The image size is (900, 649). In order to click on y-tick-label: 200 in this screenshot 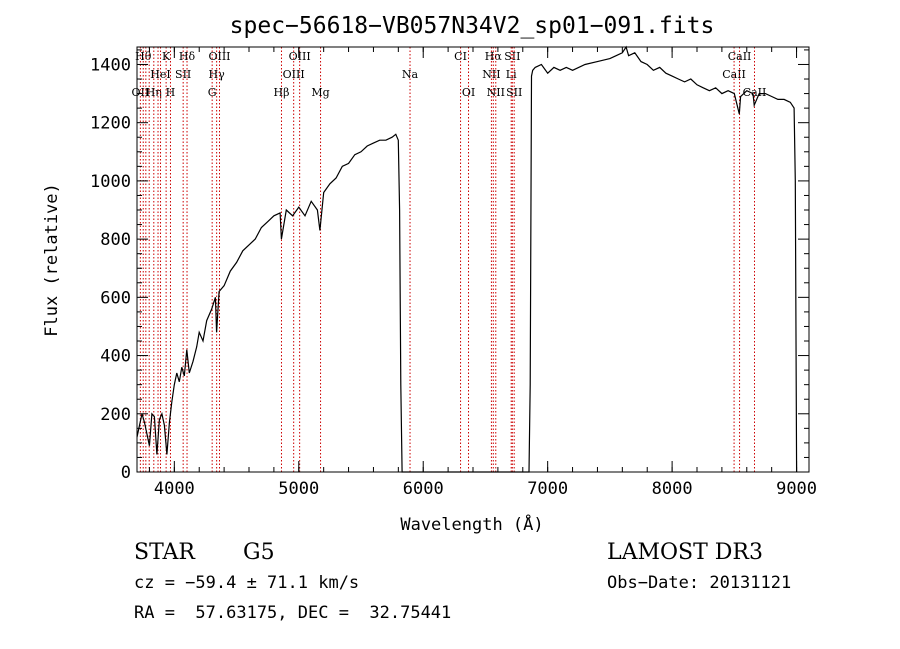, I will do `click(115, 415)`.